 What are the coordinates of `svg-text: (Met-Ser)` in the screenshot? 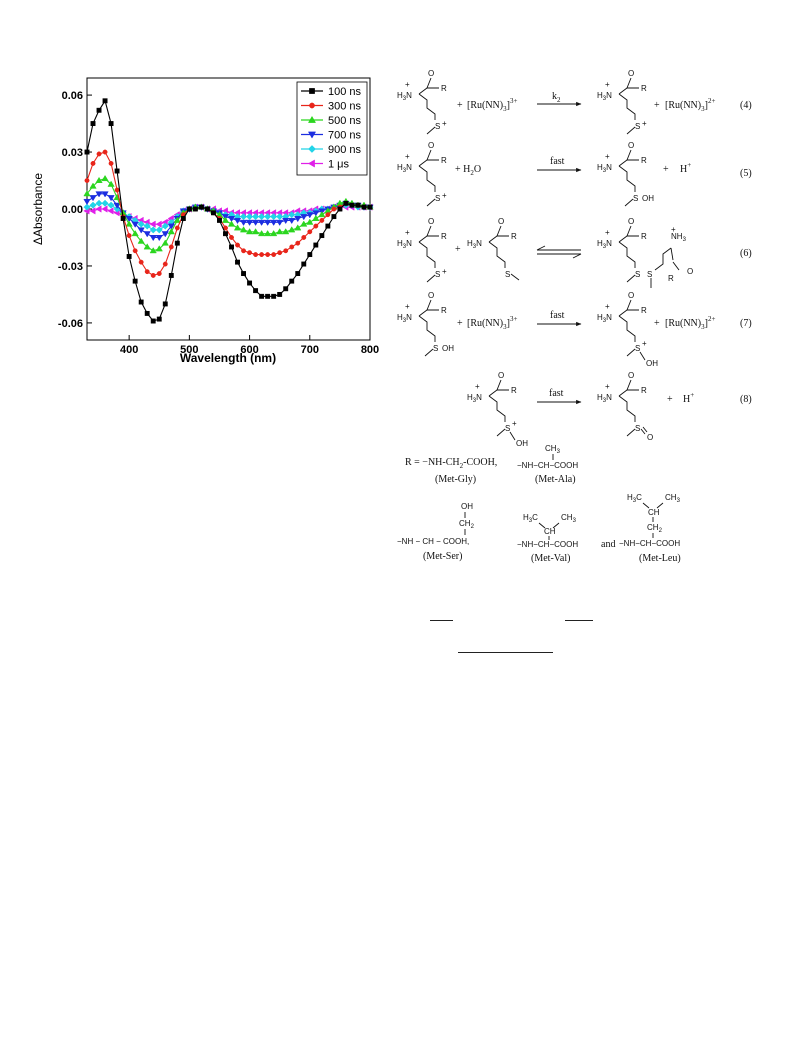 It's located at (442, 556).